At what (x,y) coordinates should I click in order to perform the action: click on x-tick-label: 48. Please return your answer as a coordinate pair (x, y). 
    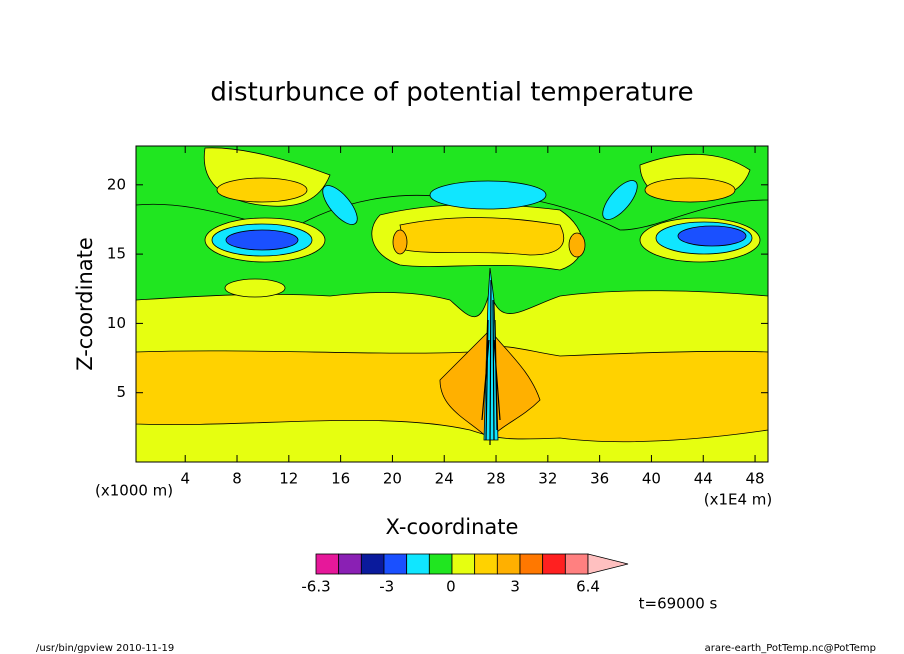
    Looking at the image, I should click on (755, 479).